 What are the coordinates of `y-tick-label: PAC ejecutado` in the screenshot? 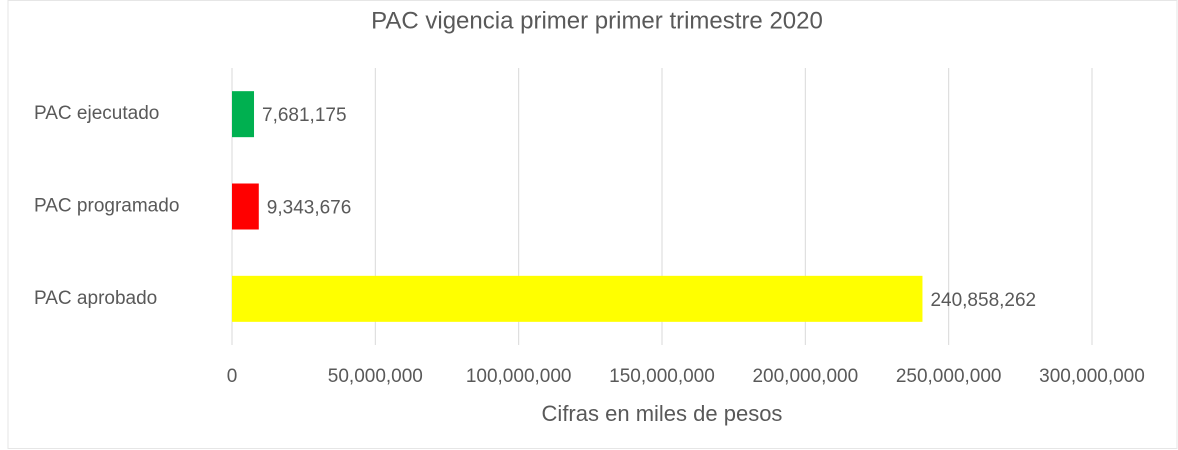 It's located at (96, 113).